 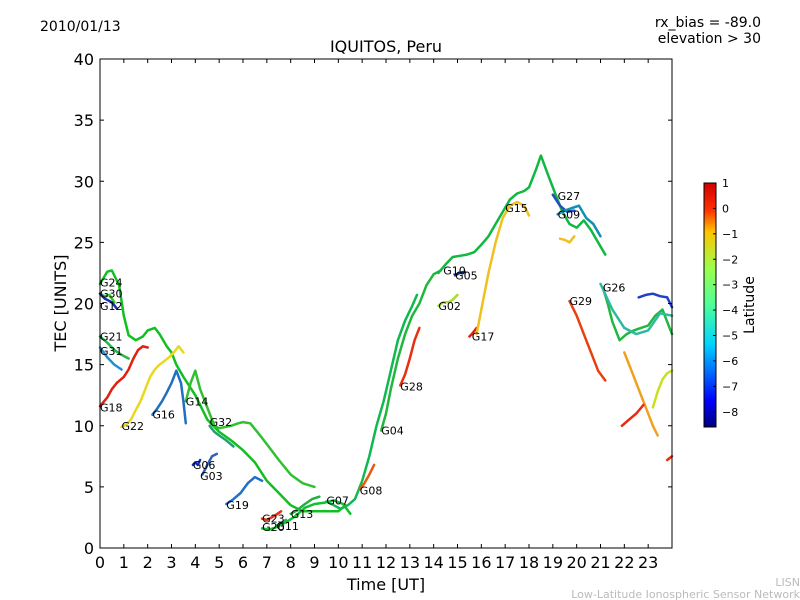 I want to click on colorbar-tick-label: −4, so click(x=730, y=310).